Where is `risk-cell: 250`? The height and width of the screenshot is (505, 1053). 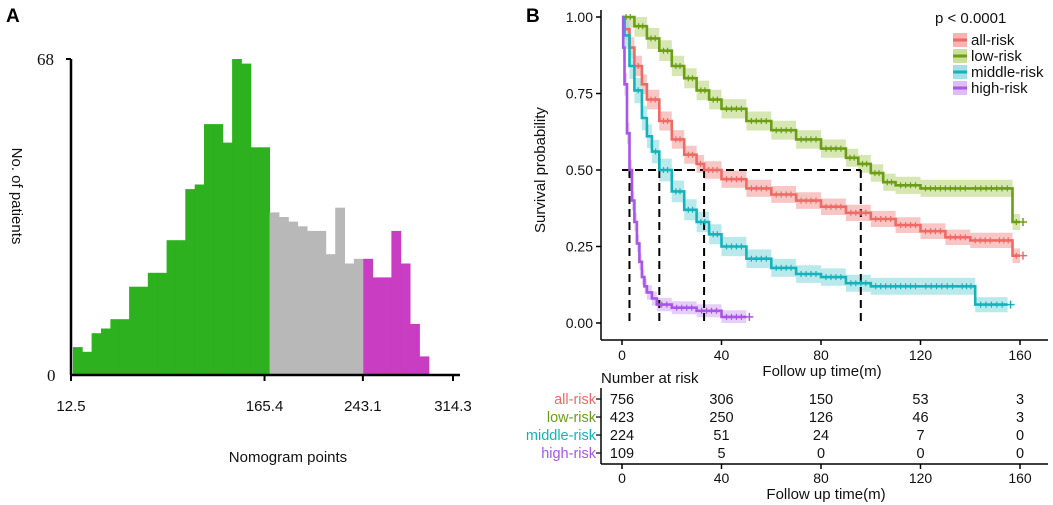
risk-cell: 250 is located at coordinates (721, 418).